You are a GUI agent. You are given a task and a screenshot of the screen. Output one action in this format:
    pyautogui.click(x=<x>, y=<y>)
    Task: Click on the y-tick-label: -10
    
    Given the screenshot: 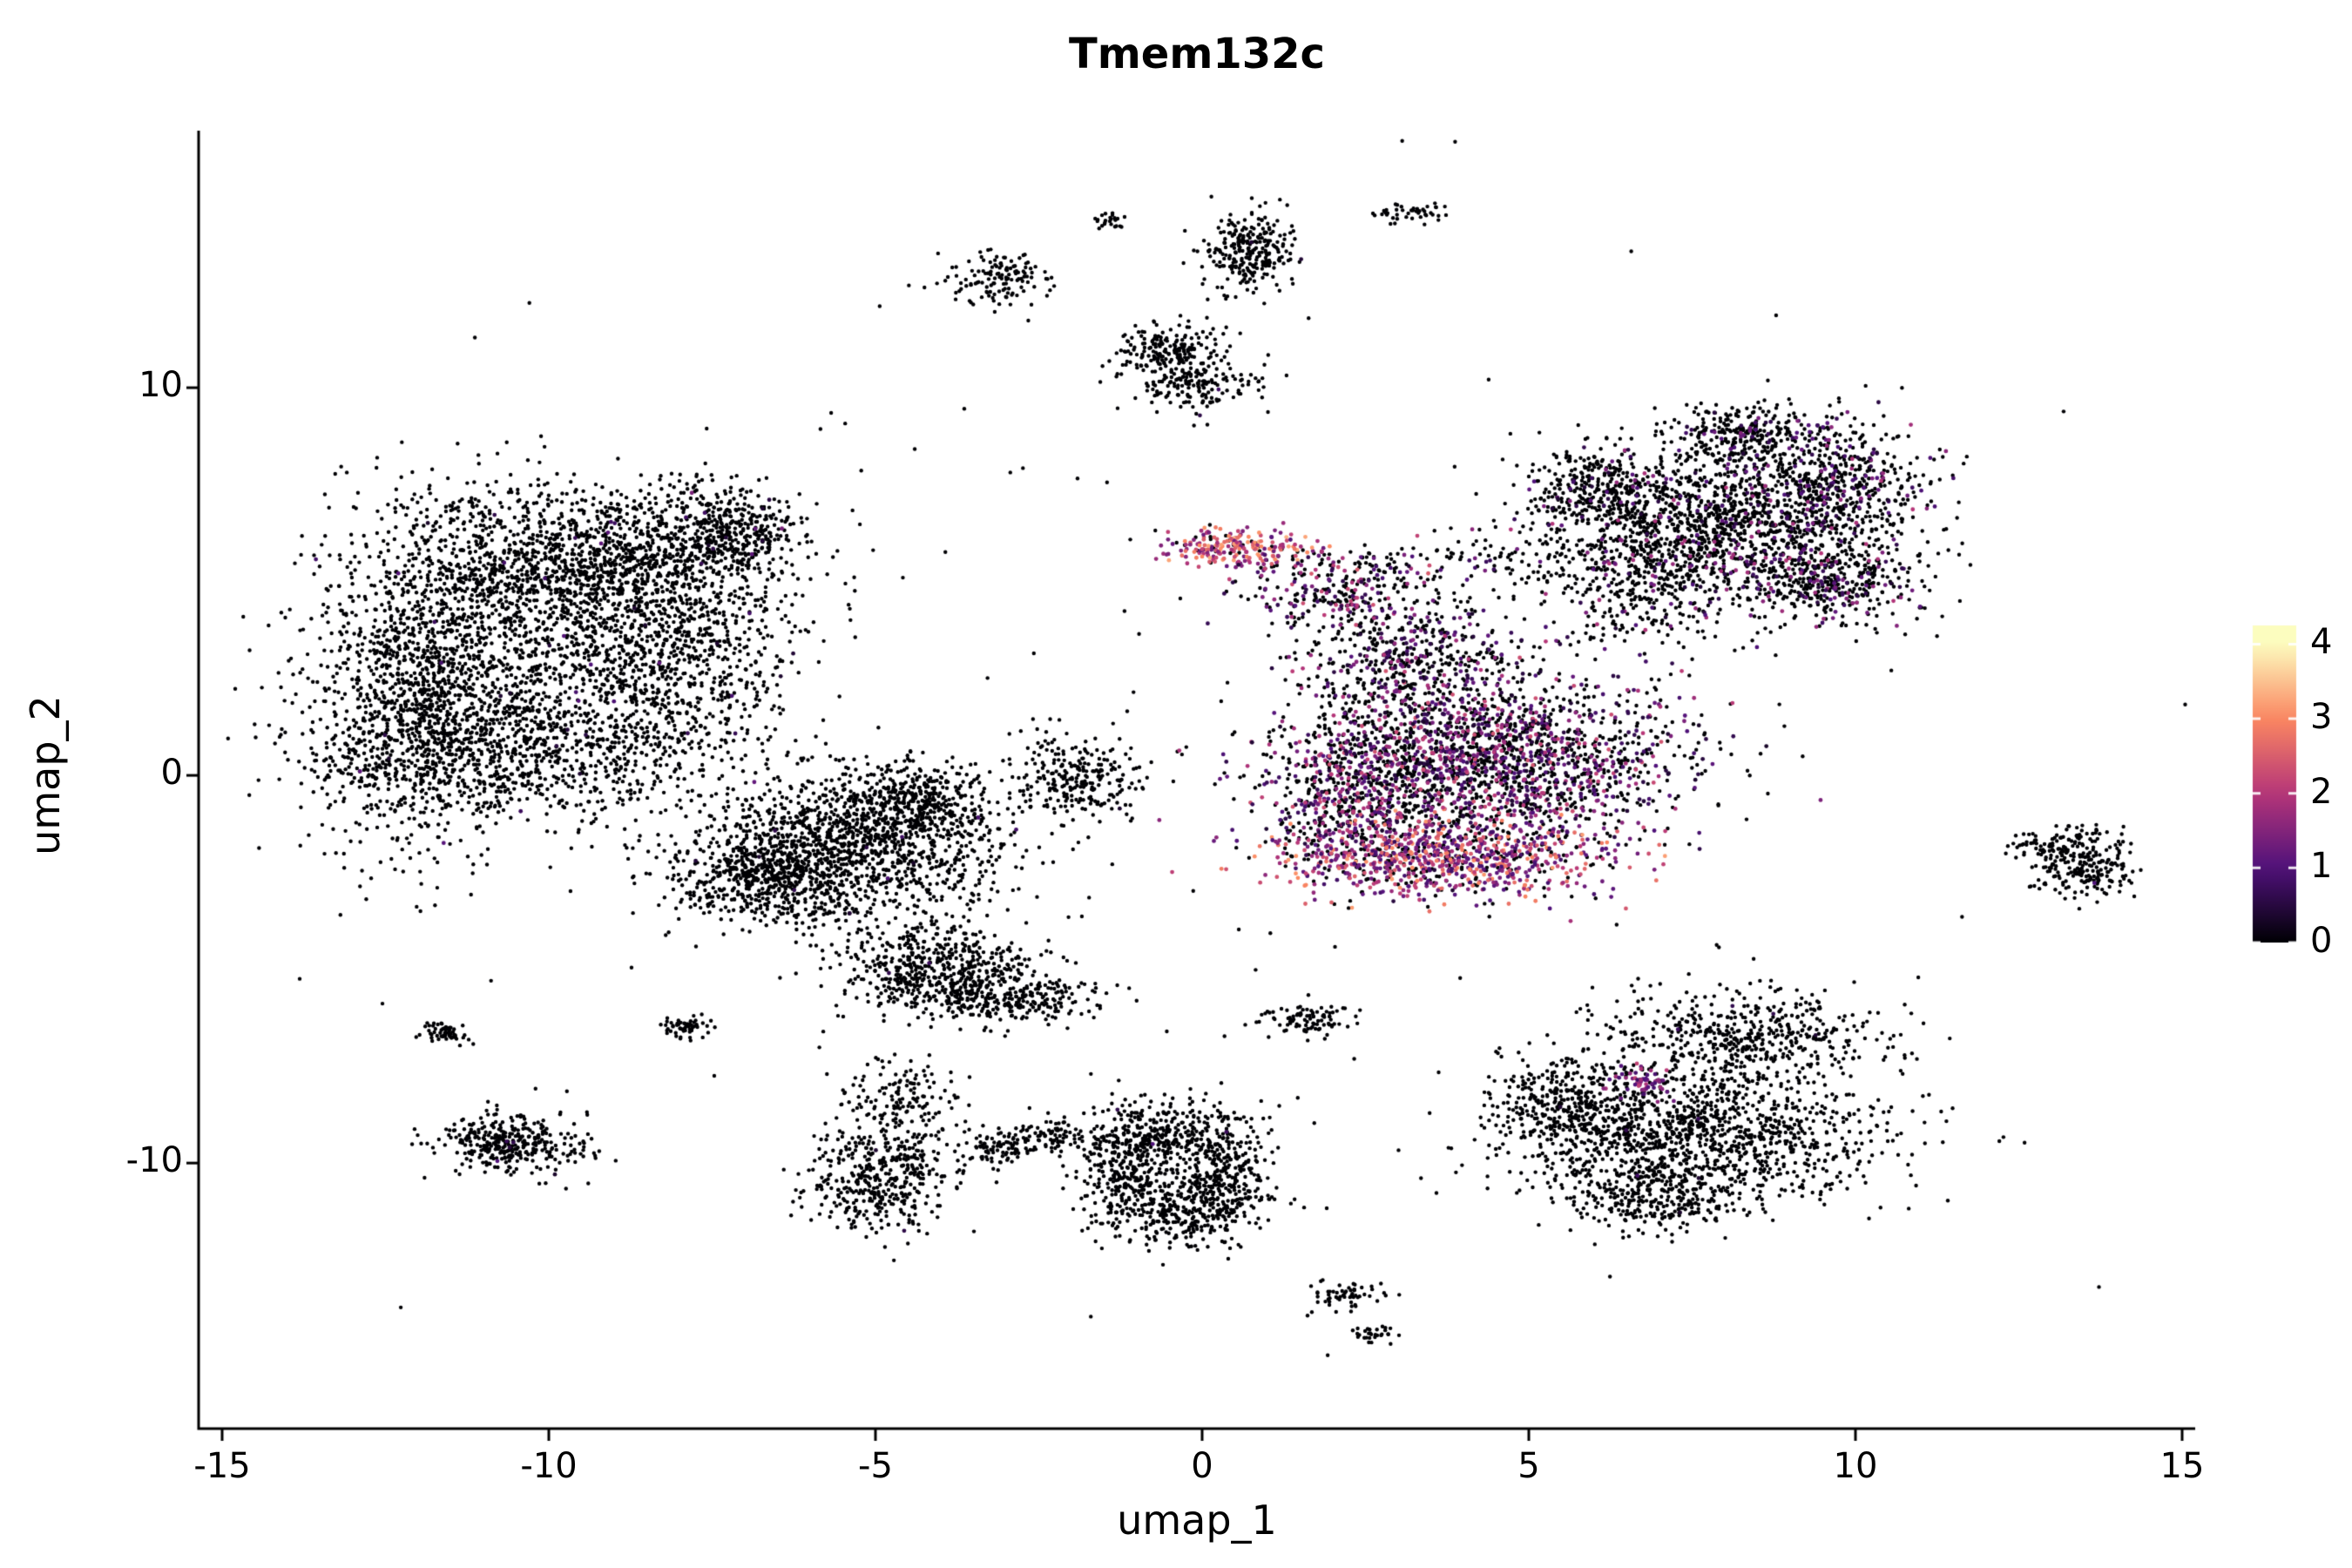 What is the action you would take?
    pyautogui.click(x=154, y=1160)
    